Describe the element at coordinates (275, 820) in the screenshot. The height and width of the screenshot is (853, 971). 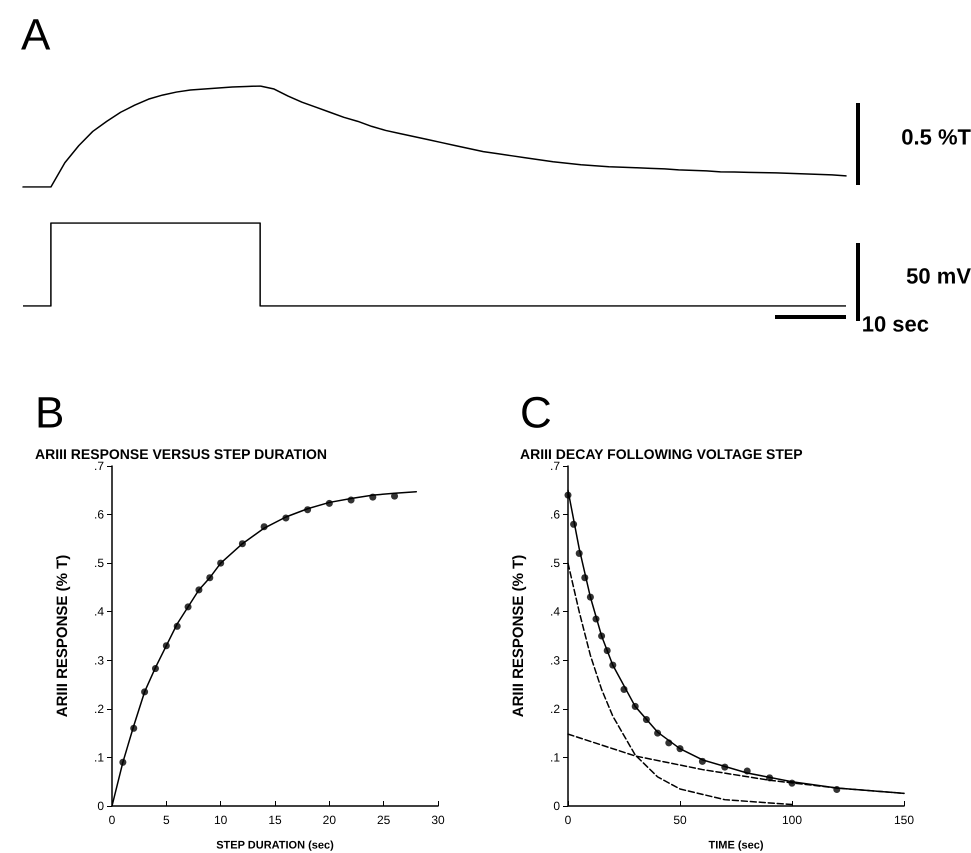
I see `x-tick-label: 15` at that location.